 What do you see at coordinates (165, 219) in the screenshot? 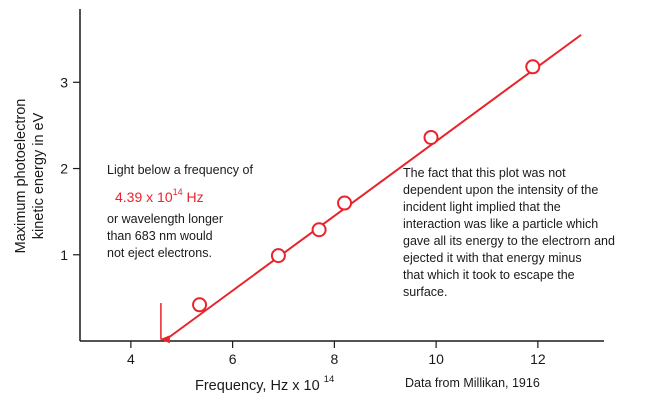
I see `threshold-note-line3: or wavelength longer` at bounding box center [165, 219].